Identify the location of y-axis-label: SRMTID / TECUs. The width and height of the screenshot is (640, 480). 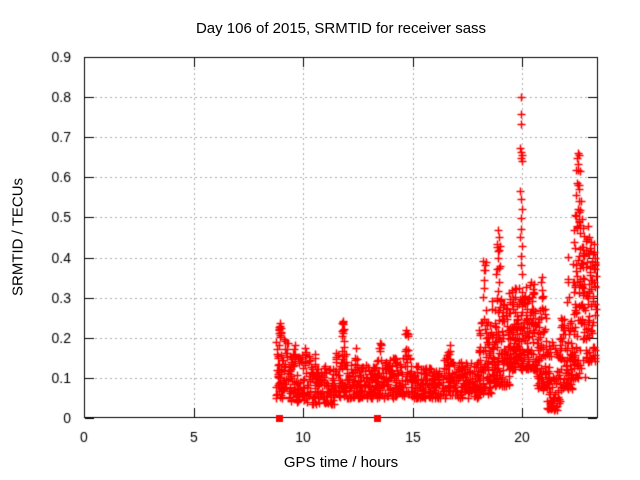
(18, 237).